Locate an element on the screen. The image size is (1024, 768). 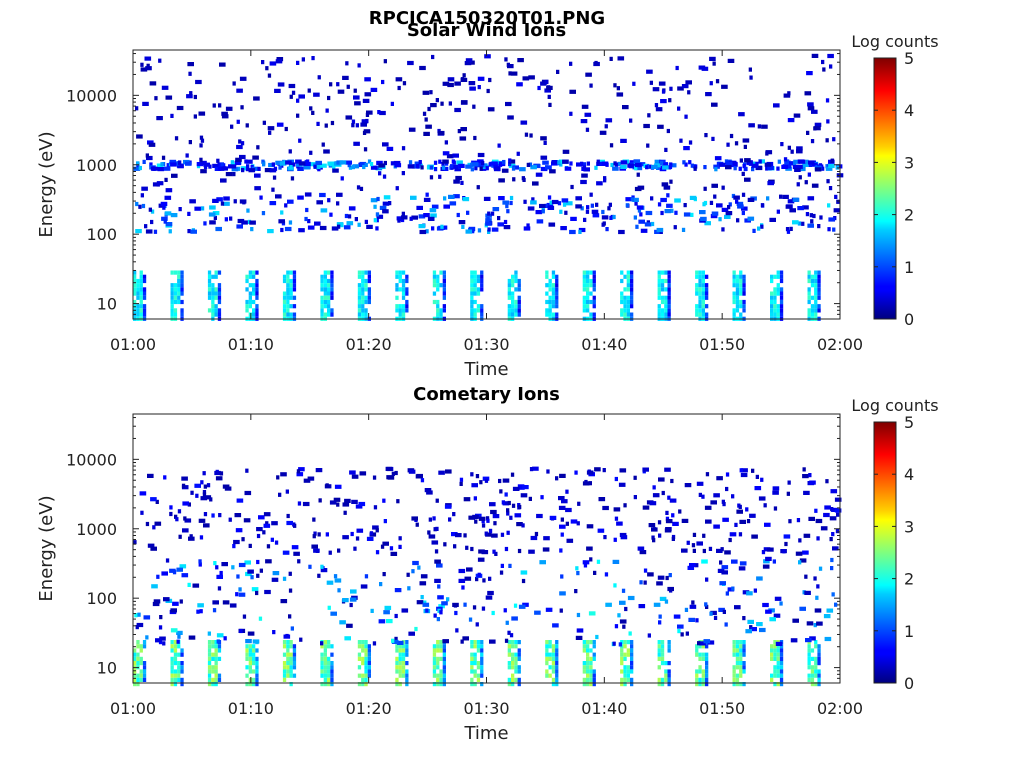
figure-title: RPCICA150320T01.PNG is located at coordinates (487, 18).